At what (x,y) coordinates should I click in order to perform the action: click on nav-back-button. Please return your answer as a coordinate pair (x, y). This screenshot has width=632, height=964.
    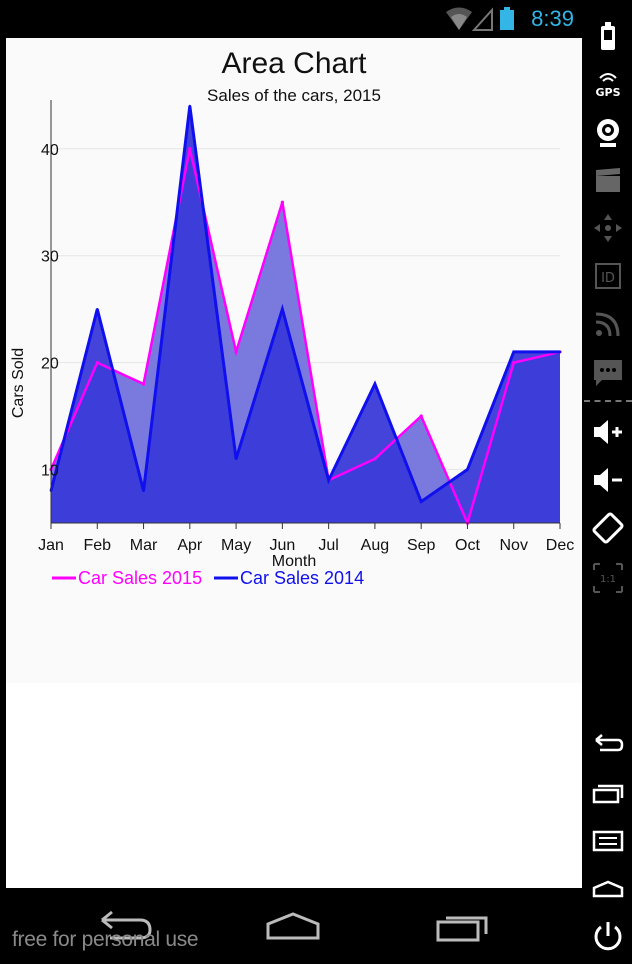
    Looking at the image, I should click on (126, 925).